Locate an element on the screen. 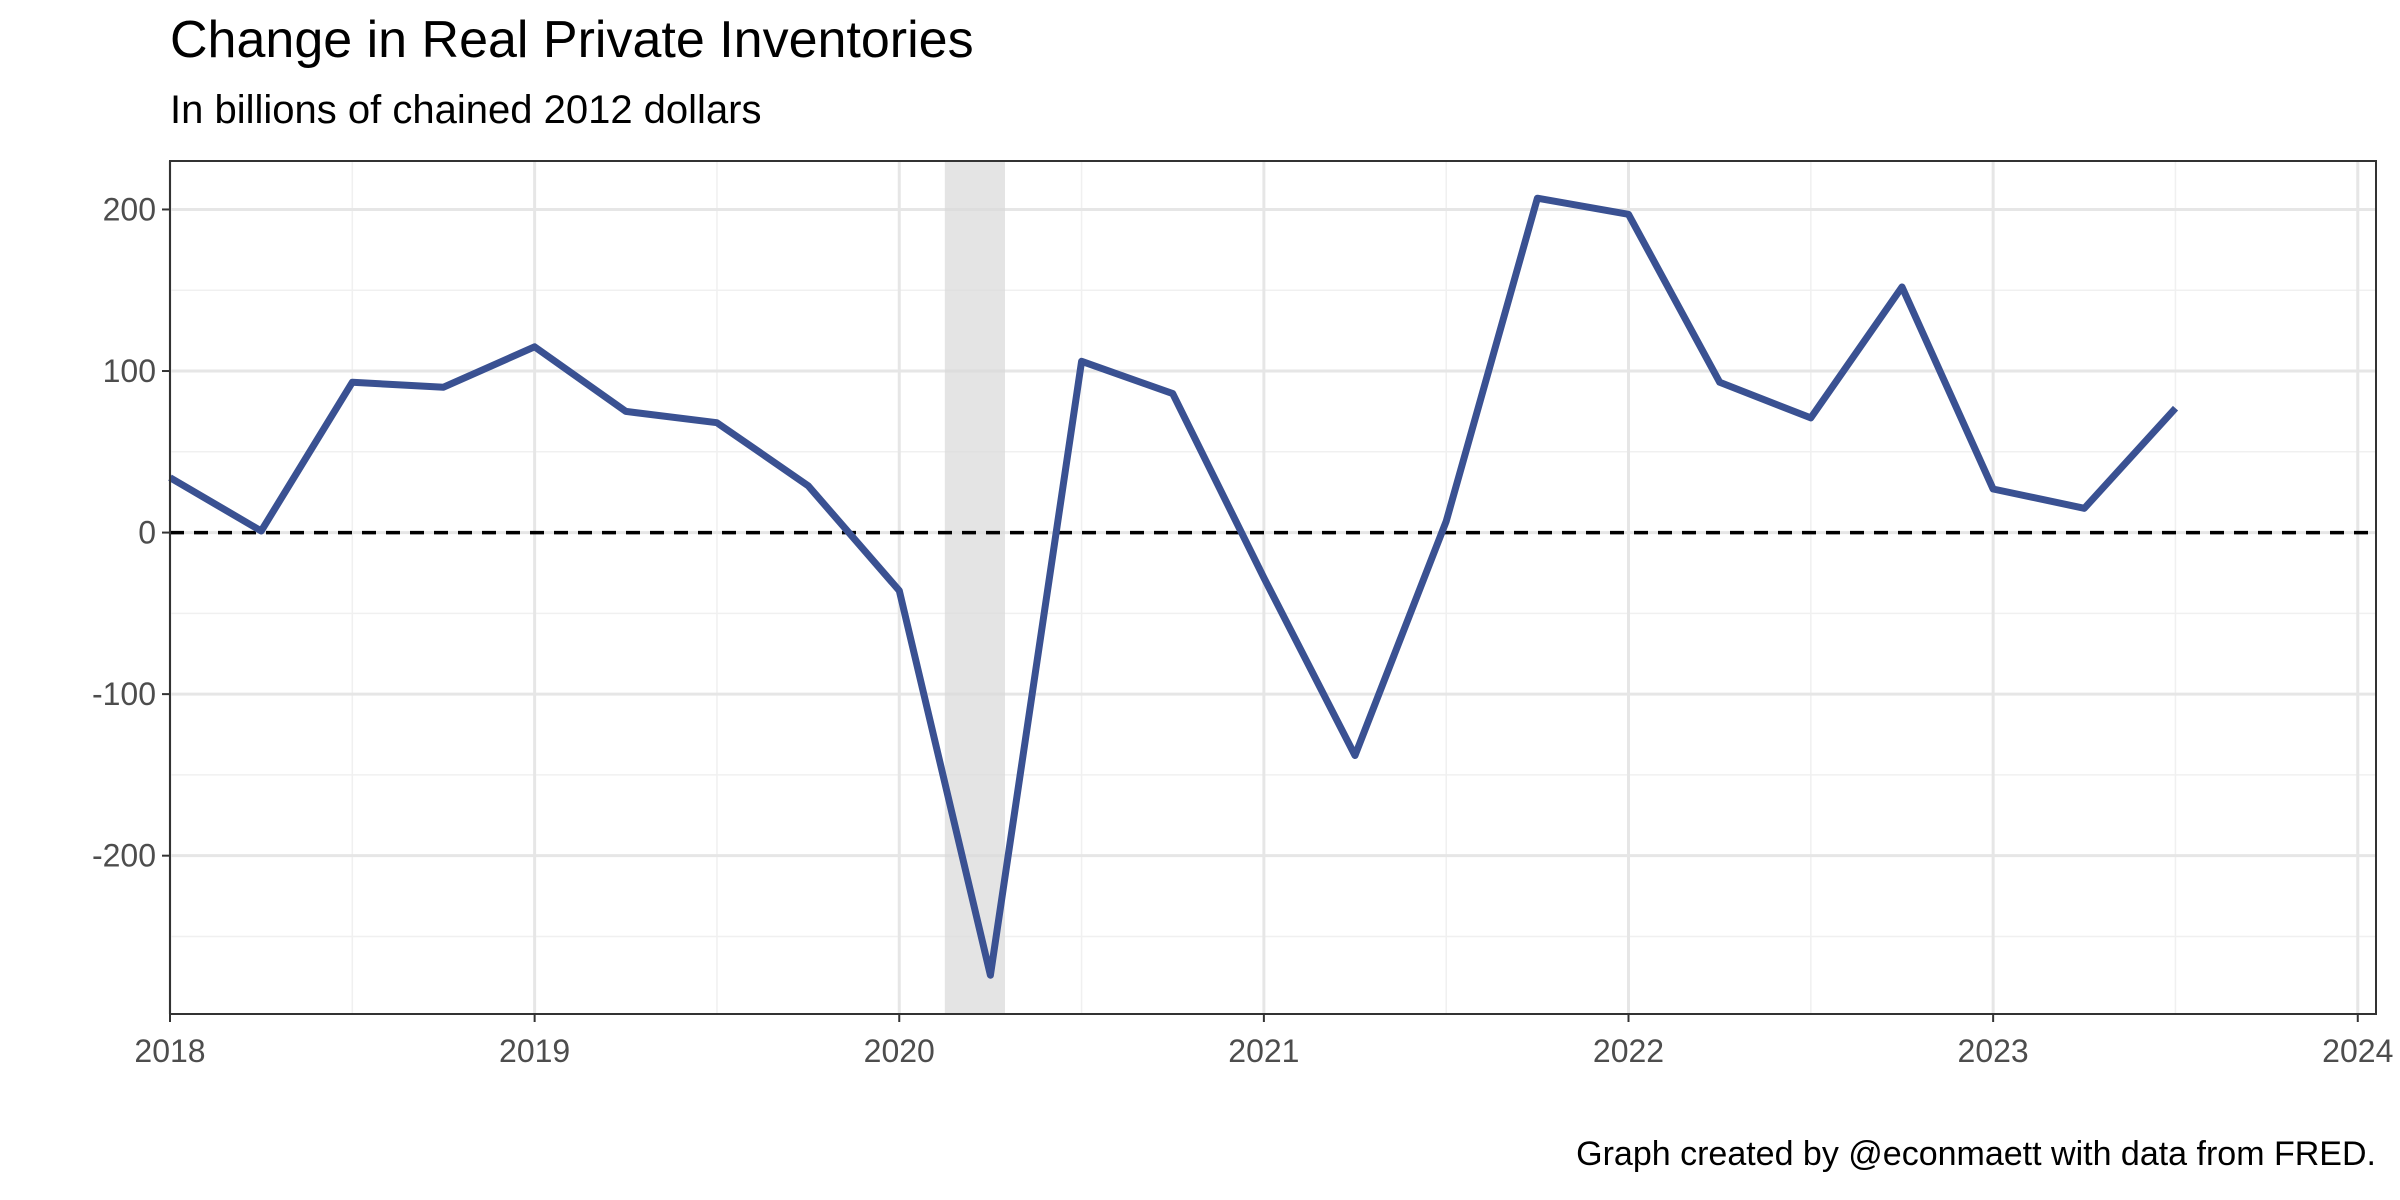  x-tick-label: 2022 is located at coordinates (1628, 1051).